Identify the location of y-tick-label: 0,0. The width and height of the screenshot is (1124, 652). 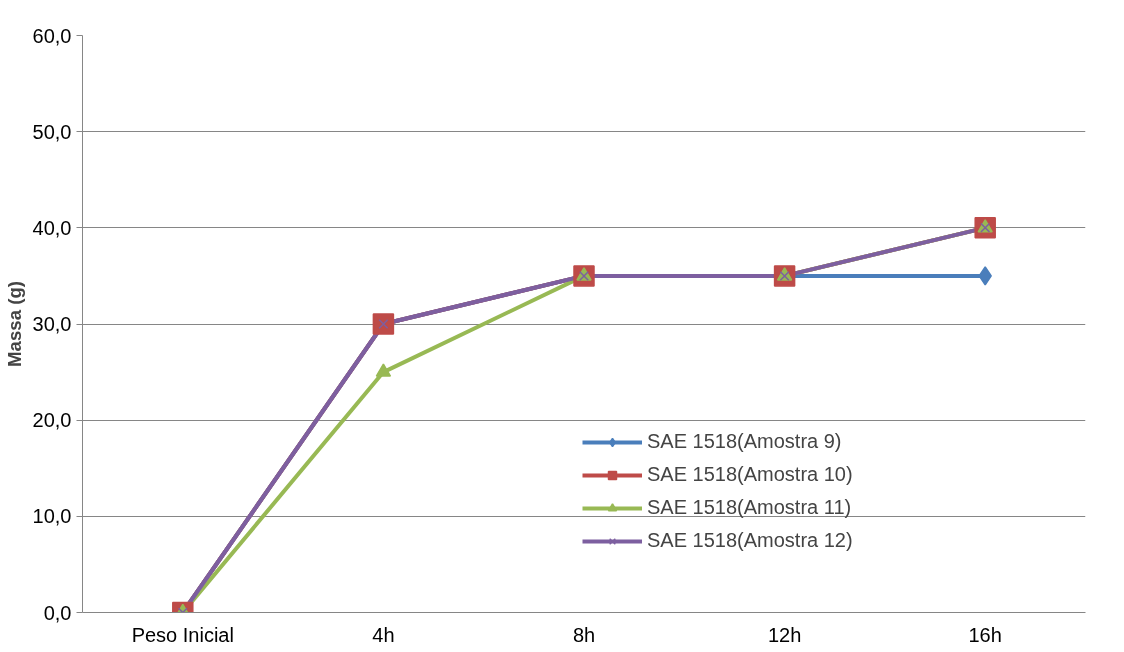
(57, 612).